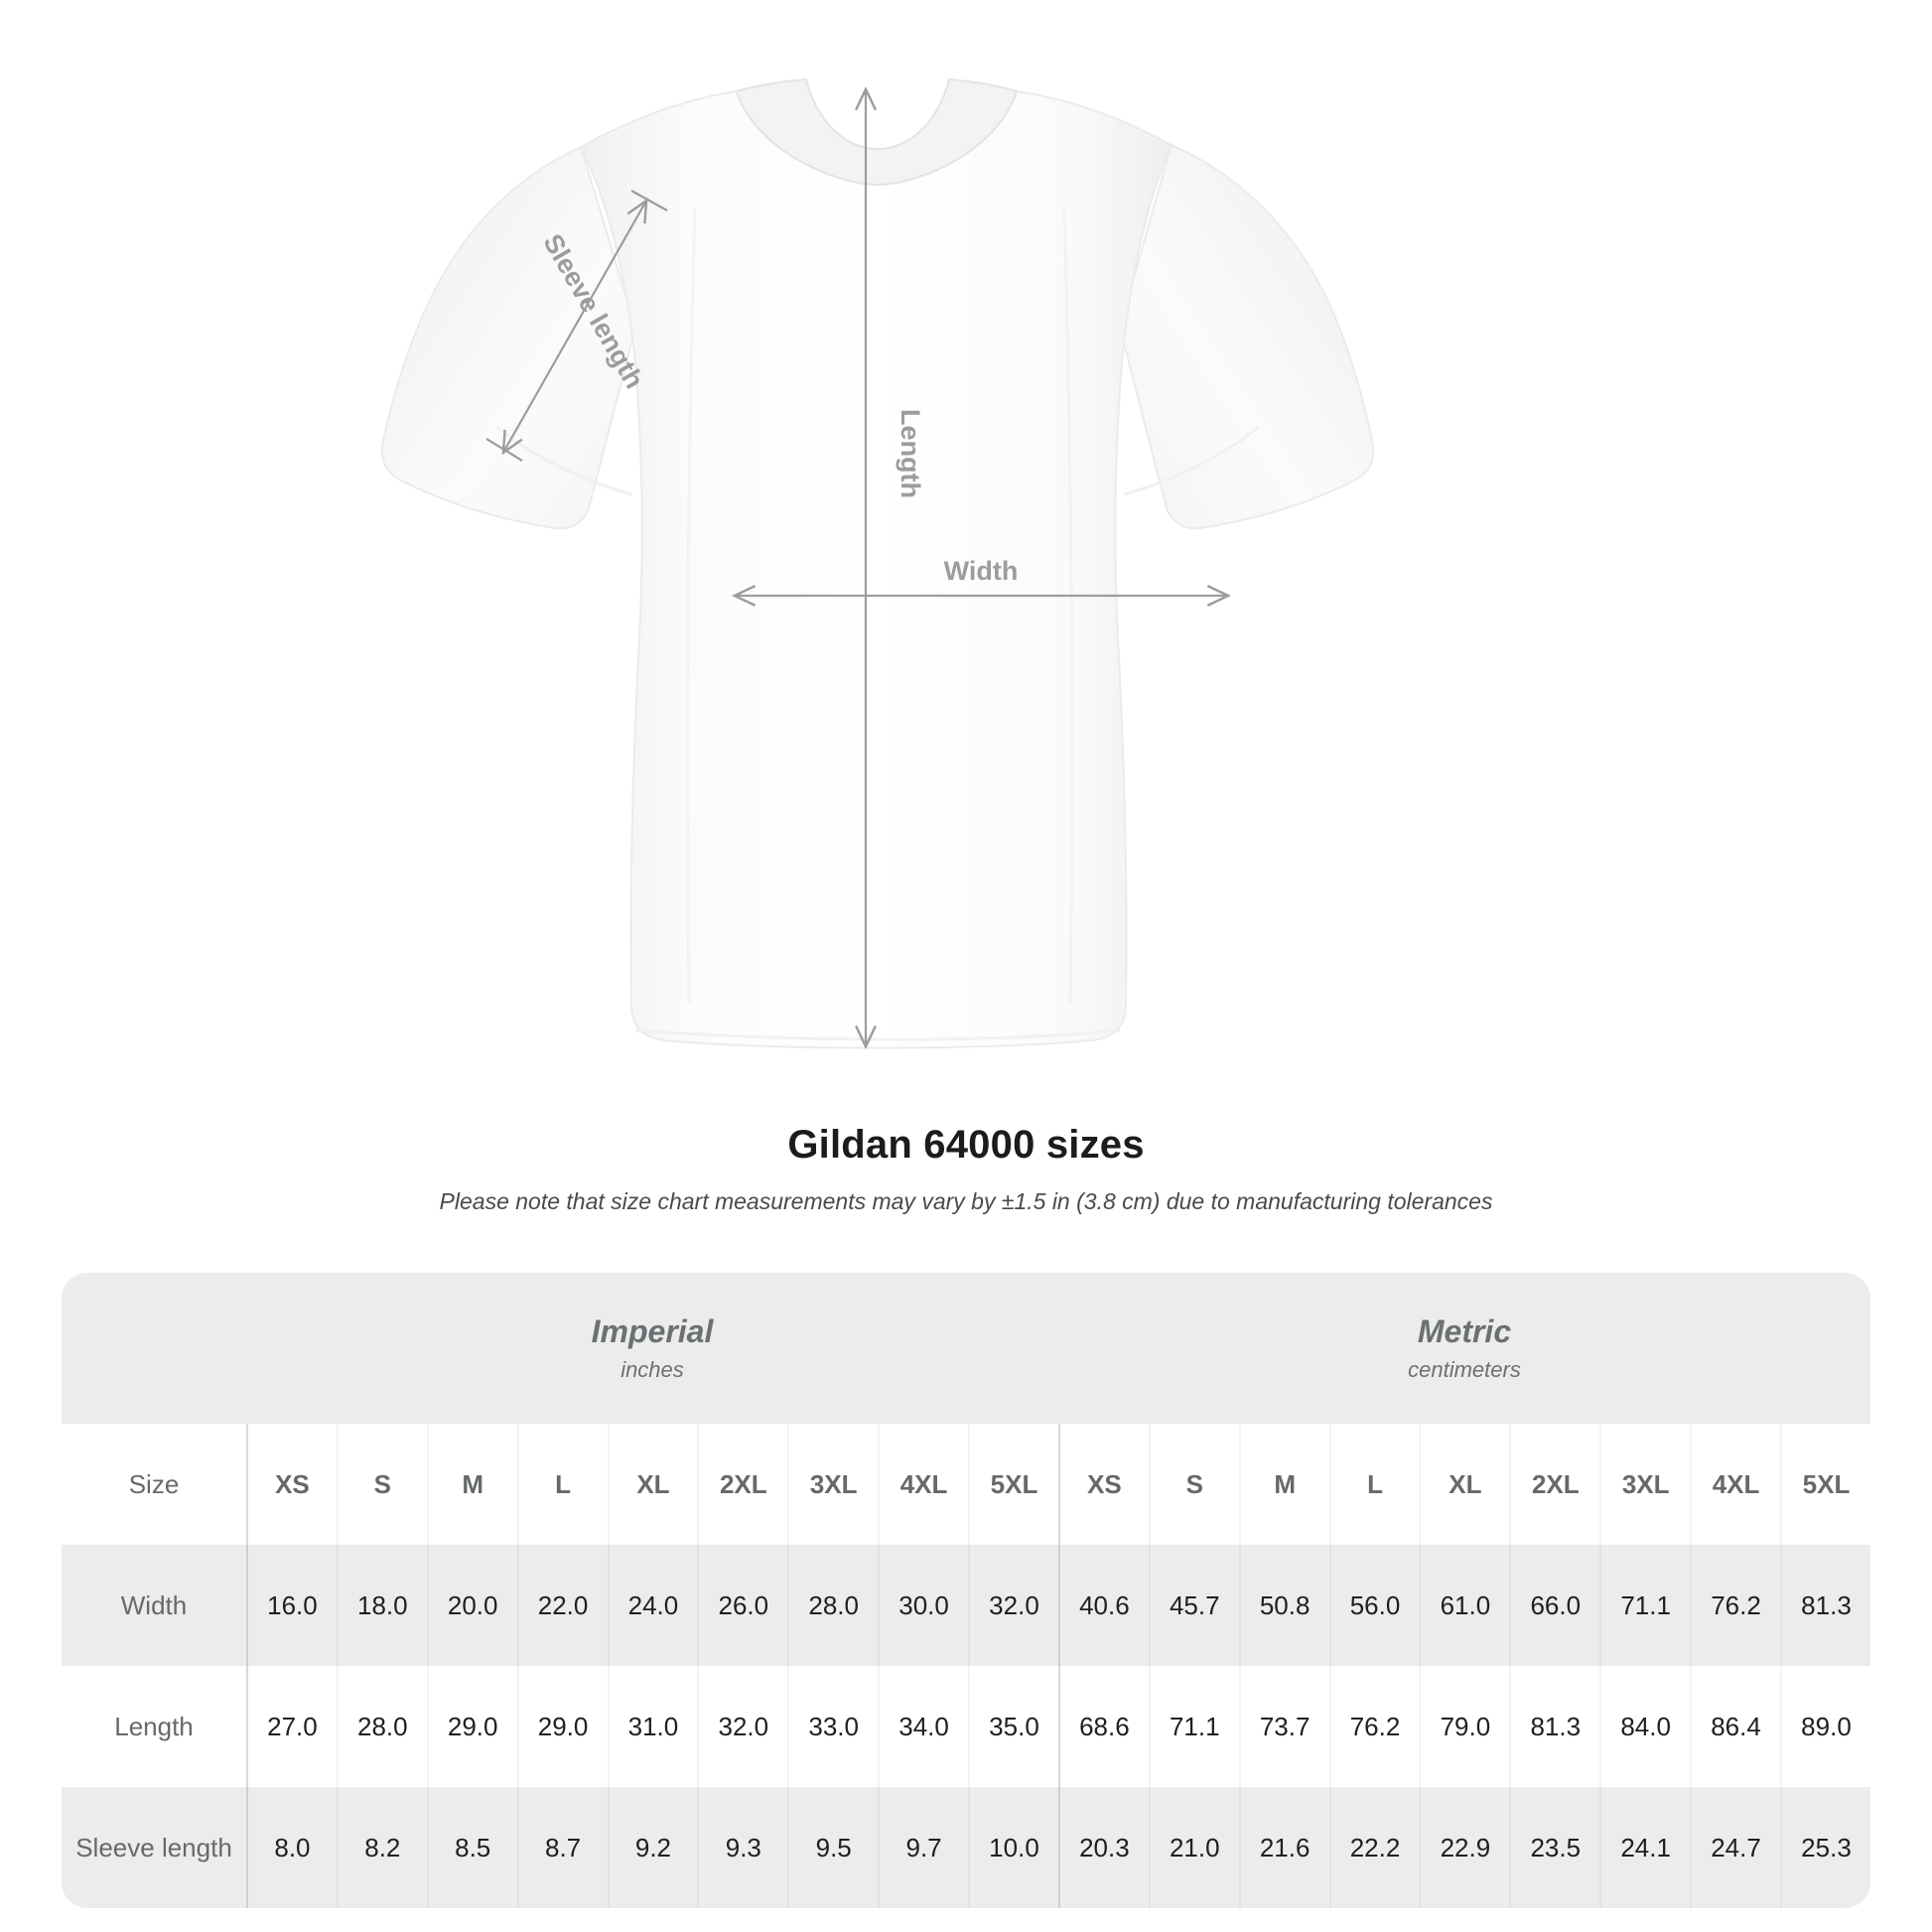 This screenshot has width=1932, height=1932. Describe the element at coordinates (1194, 1847) in the screenshot. I see `cell-sleeve-length-metric-s: 21.0` at that location.